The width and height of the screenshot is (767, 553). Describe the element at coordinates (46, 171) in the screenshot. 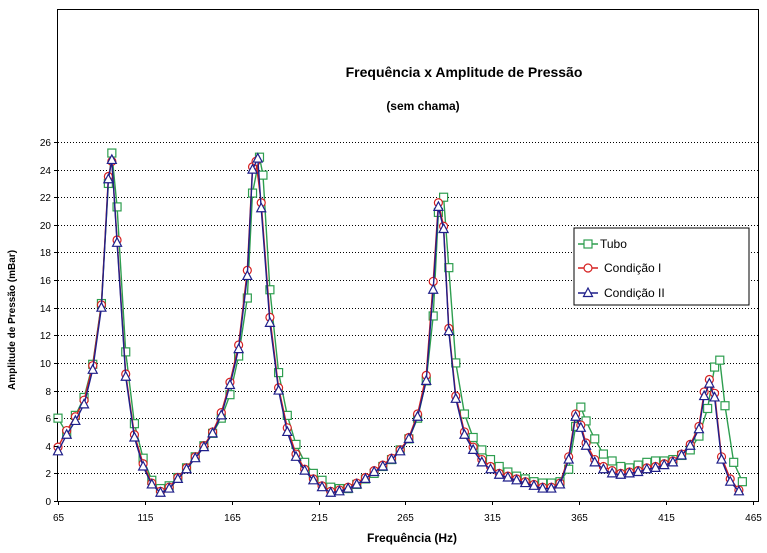

I see `y-tick-label: 24` at that location.